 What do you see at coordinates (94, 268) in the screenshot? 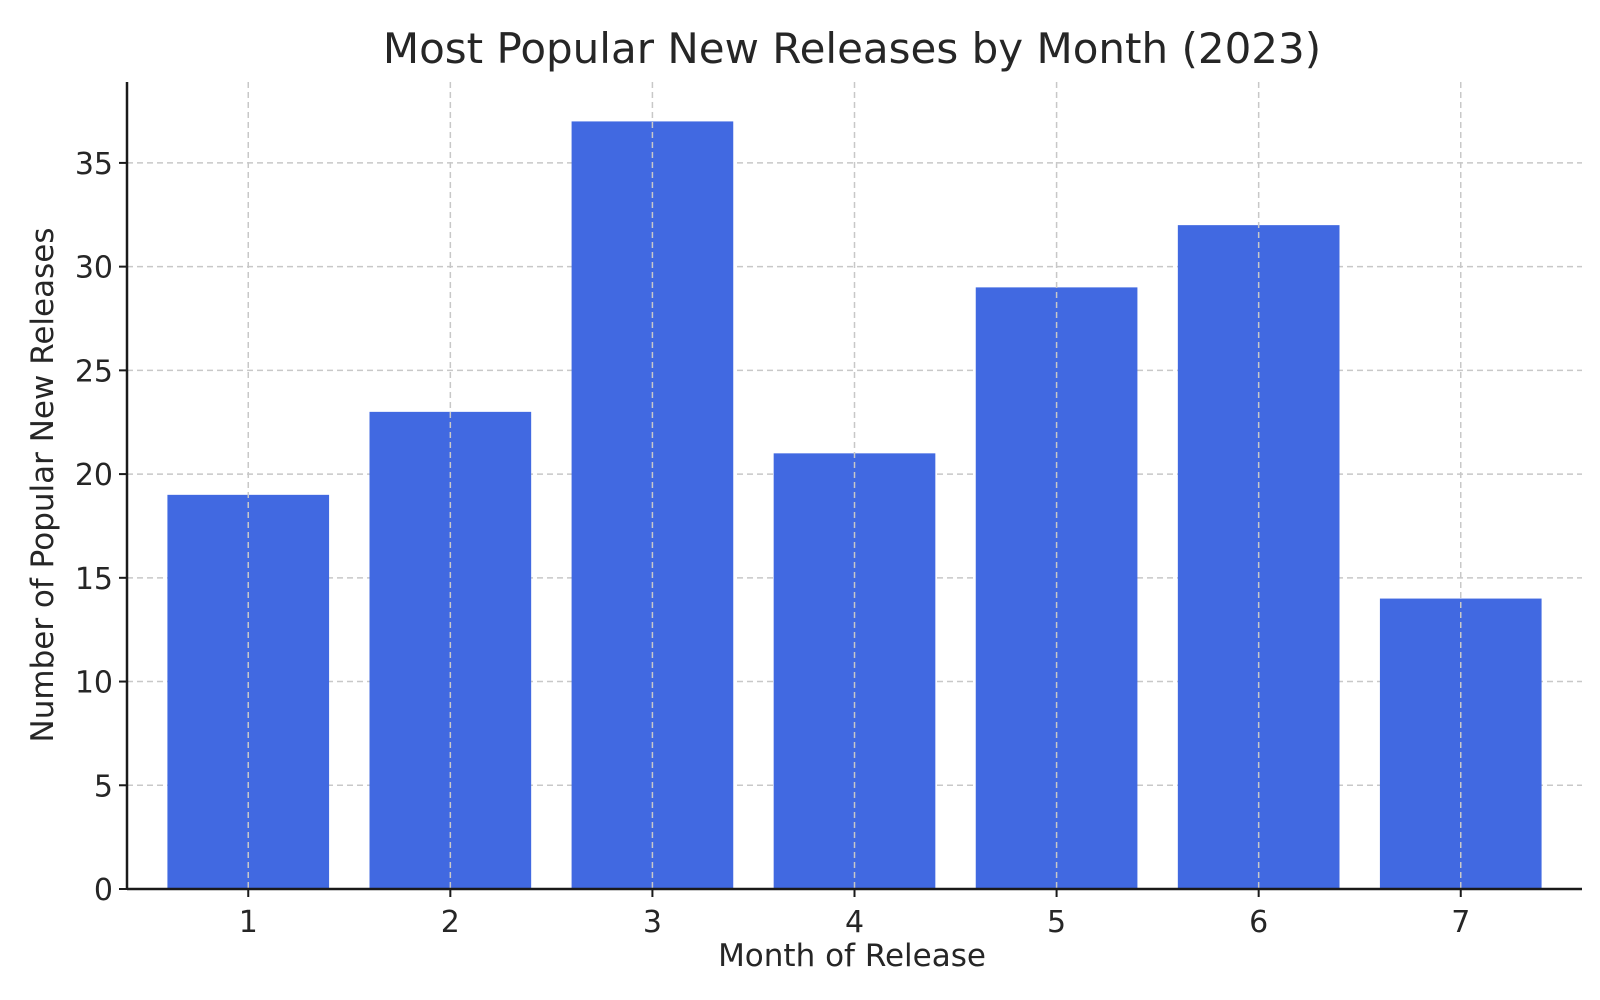
I see `y-tick-label: 30` at bounding box center [94, 268].